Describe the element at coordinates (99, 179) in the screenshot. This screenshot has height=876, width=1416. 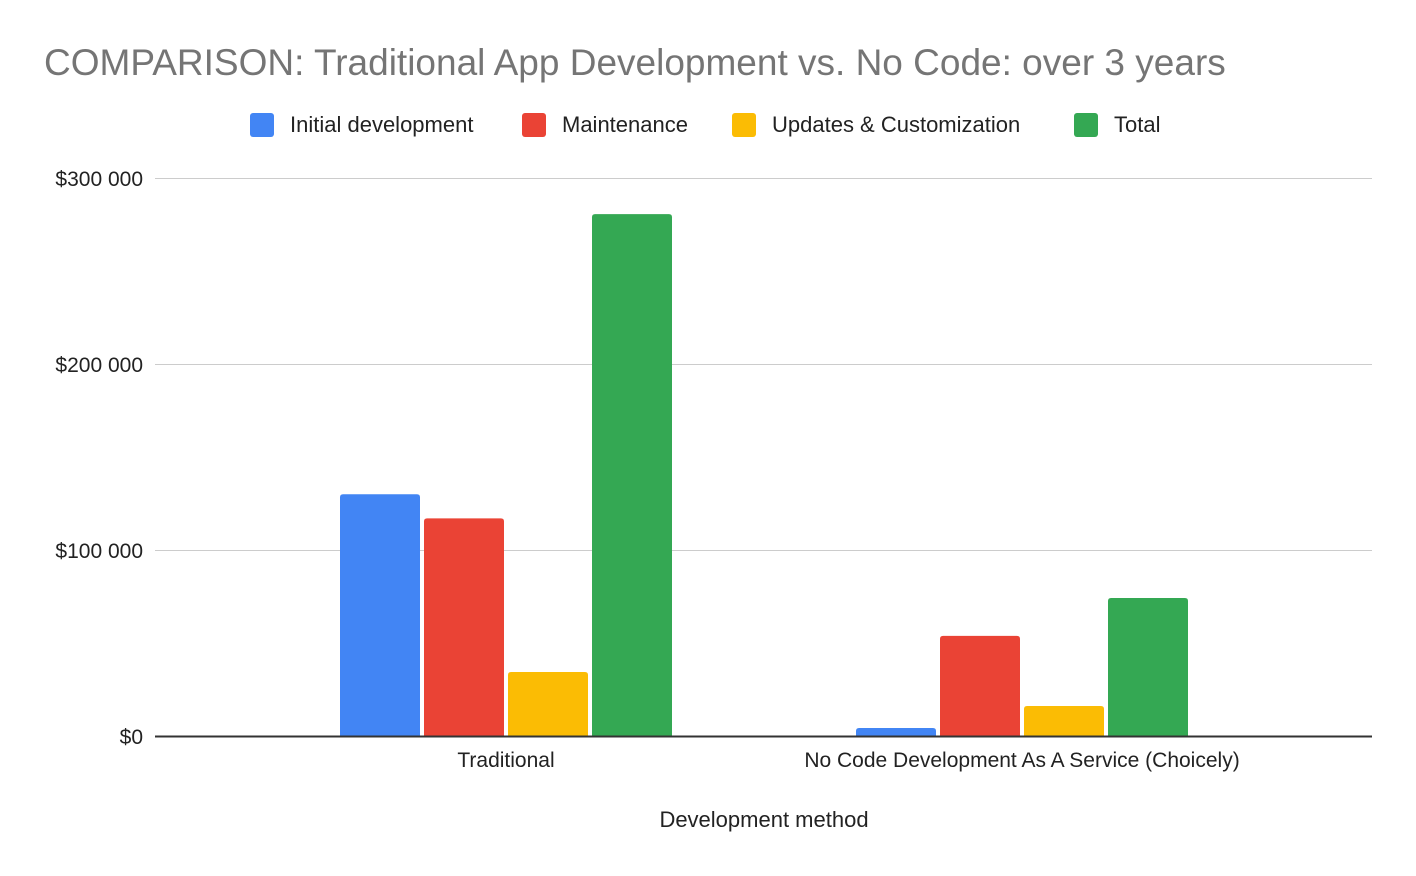
I see `y-tick-label: $300 000` at that location.